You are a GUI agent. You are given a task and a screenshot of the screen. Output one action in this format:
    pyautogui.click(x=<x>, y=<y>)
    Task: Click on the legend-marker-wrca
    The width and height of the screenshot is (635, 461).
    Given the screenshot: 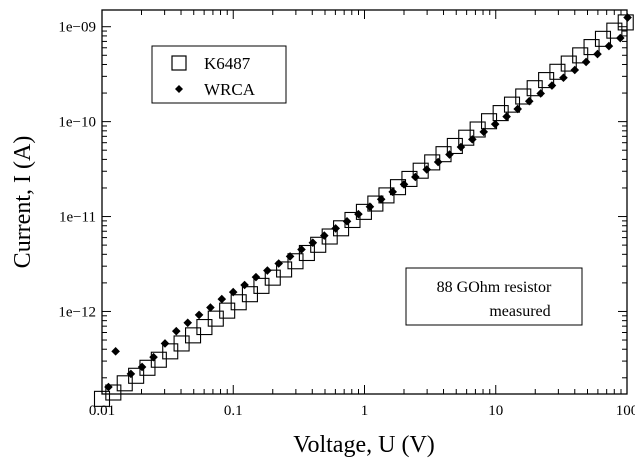 What is the action you would take?
    pyautogui.click(x=179, y=89)
    